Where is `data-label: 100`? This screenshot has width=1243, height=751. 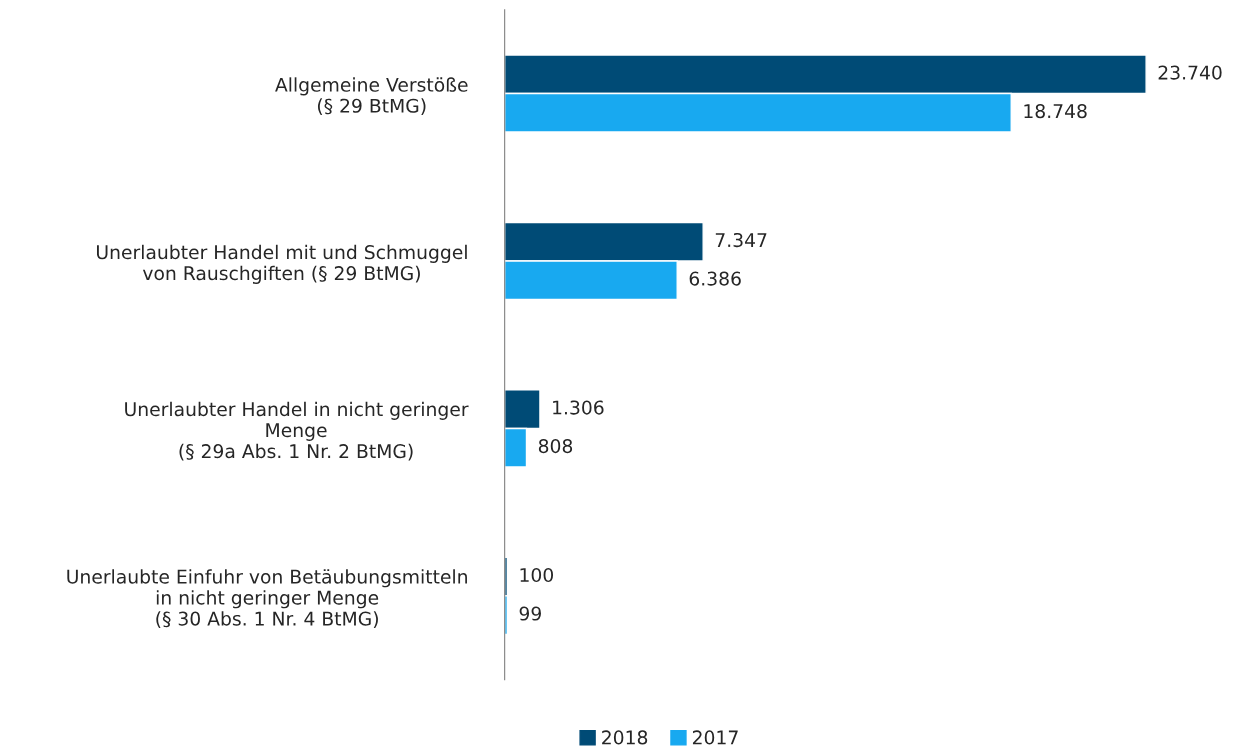
data-label: 100 is located at coordinates (537, 575).